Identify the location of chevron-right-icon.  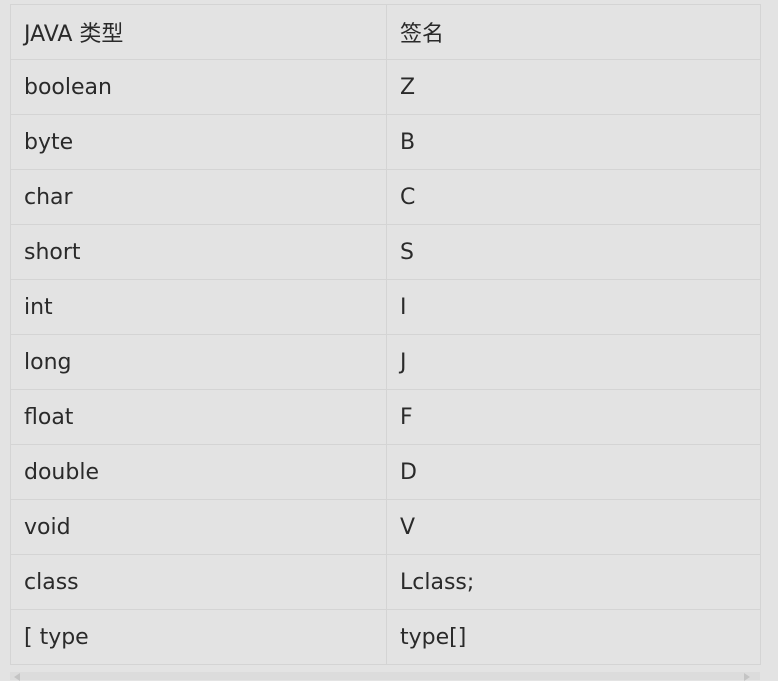
(747, 677).